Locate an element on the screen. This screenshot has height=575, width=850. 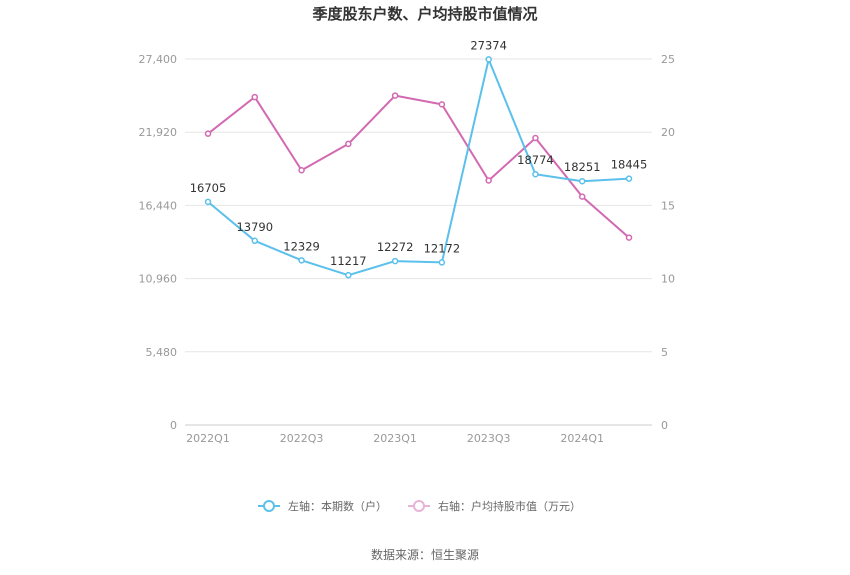
chart-title: 季度股东户数、户均持股市值情况 is located at coordinates (424, 14).